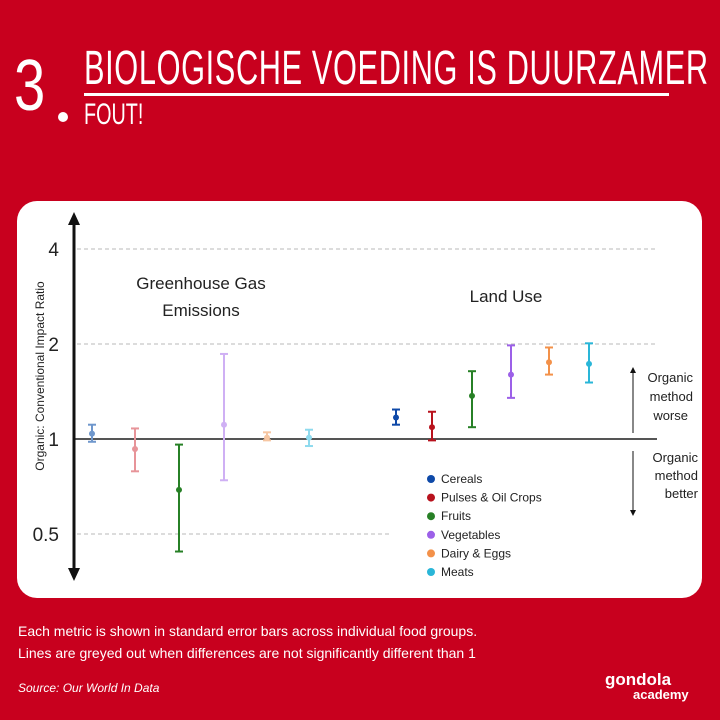 Image resolution: width=720 pixels, height=720 pixels. What do you see at coordinates (671, 396) in the screenshot?
I see `annotation-worse: method` at bounding box center [671, 396].